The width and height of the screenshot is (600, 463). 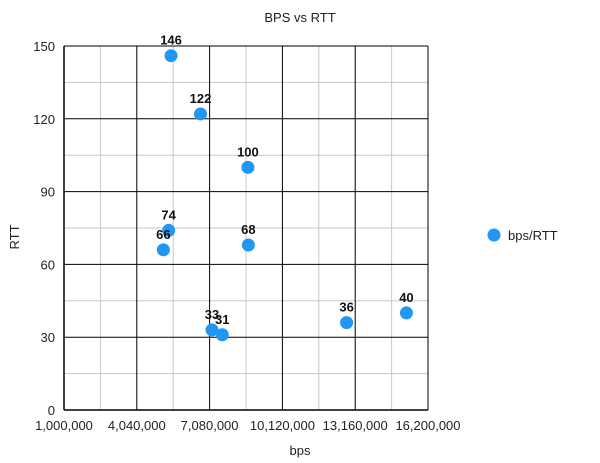 I want to click on legend: bps/RTT, so click(x=522, y=235).